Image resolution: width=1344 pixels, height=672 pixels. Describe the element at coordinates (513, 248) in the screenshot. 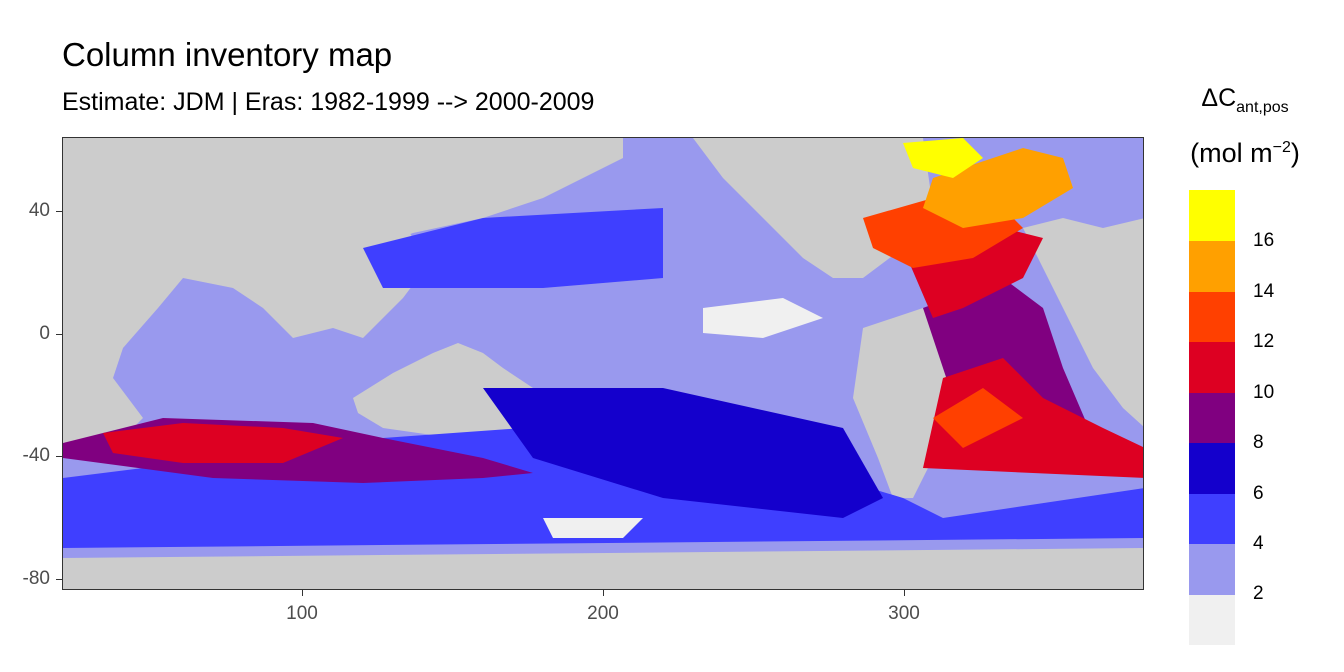

I see `band-north-pacific` at that location.